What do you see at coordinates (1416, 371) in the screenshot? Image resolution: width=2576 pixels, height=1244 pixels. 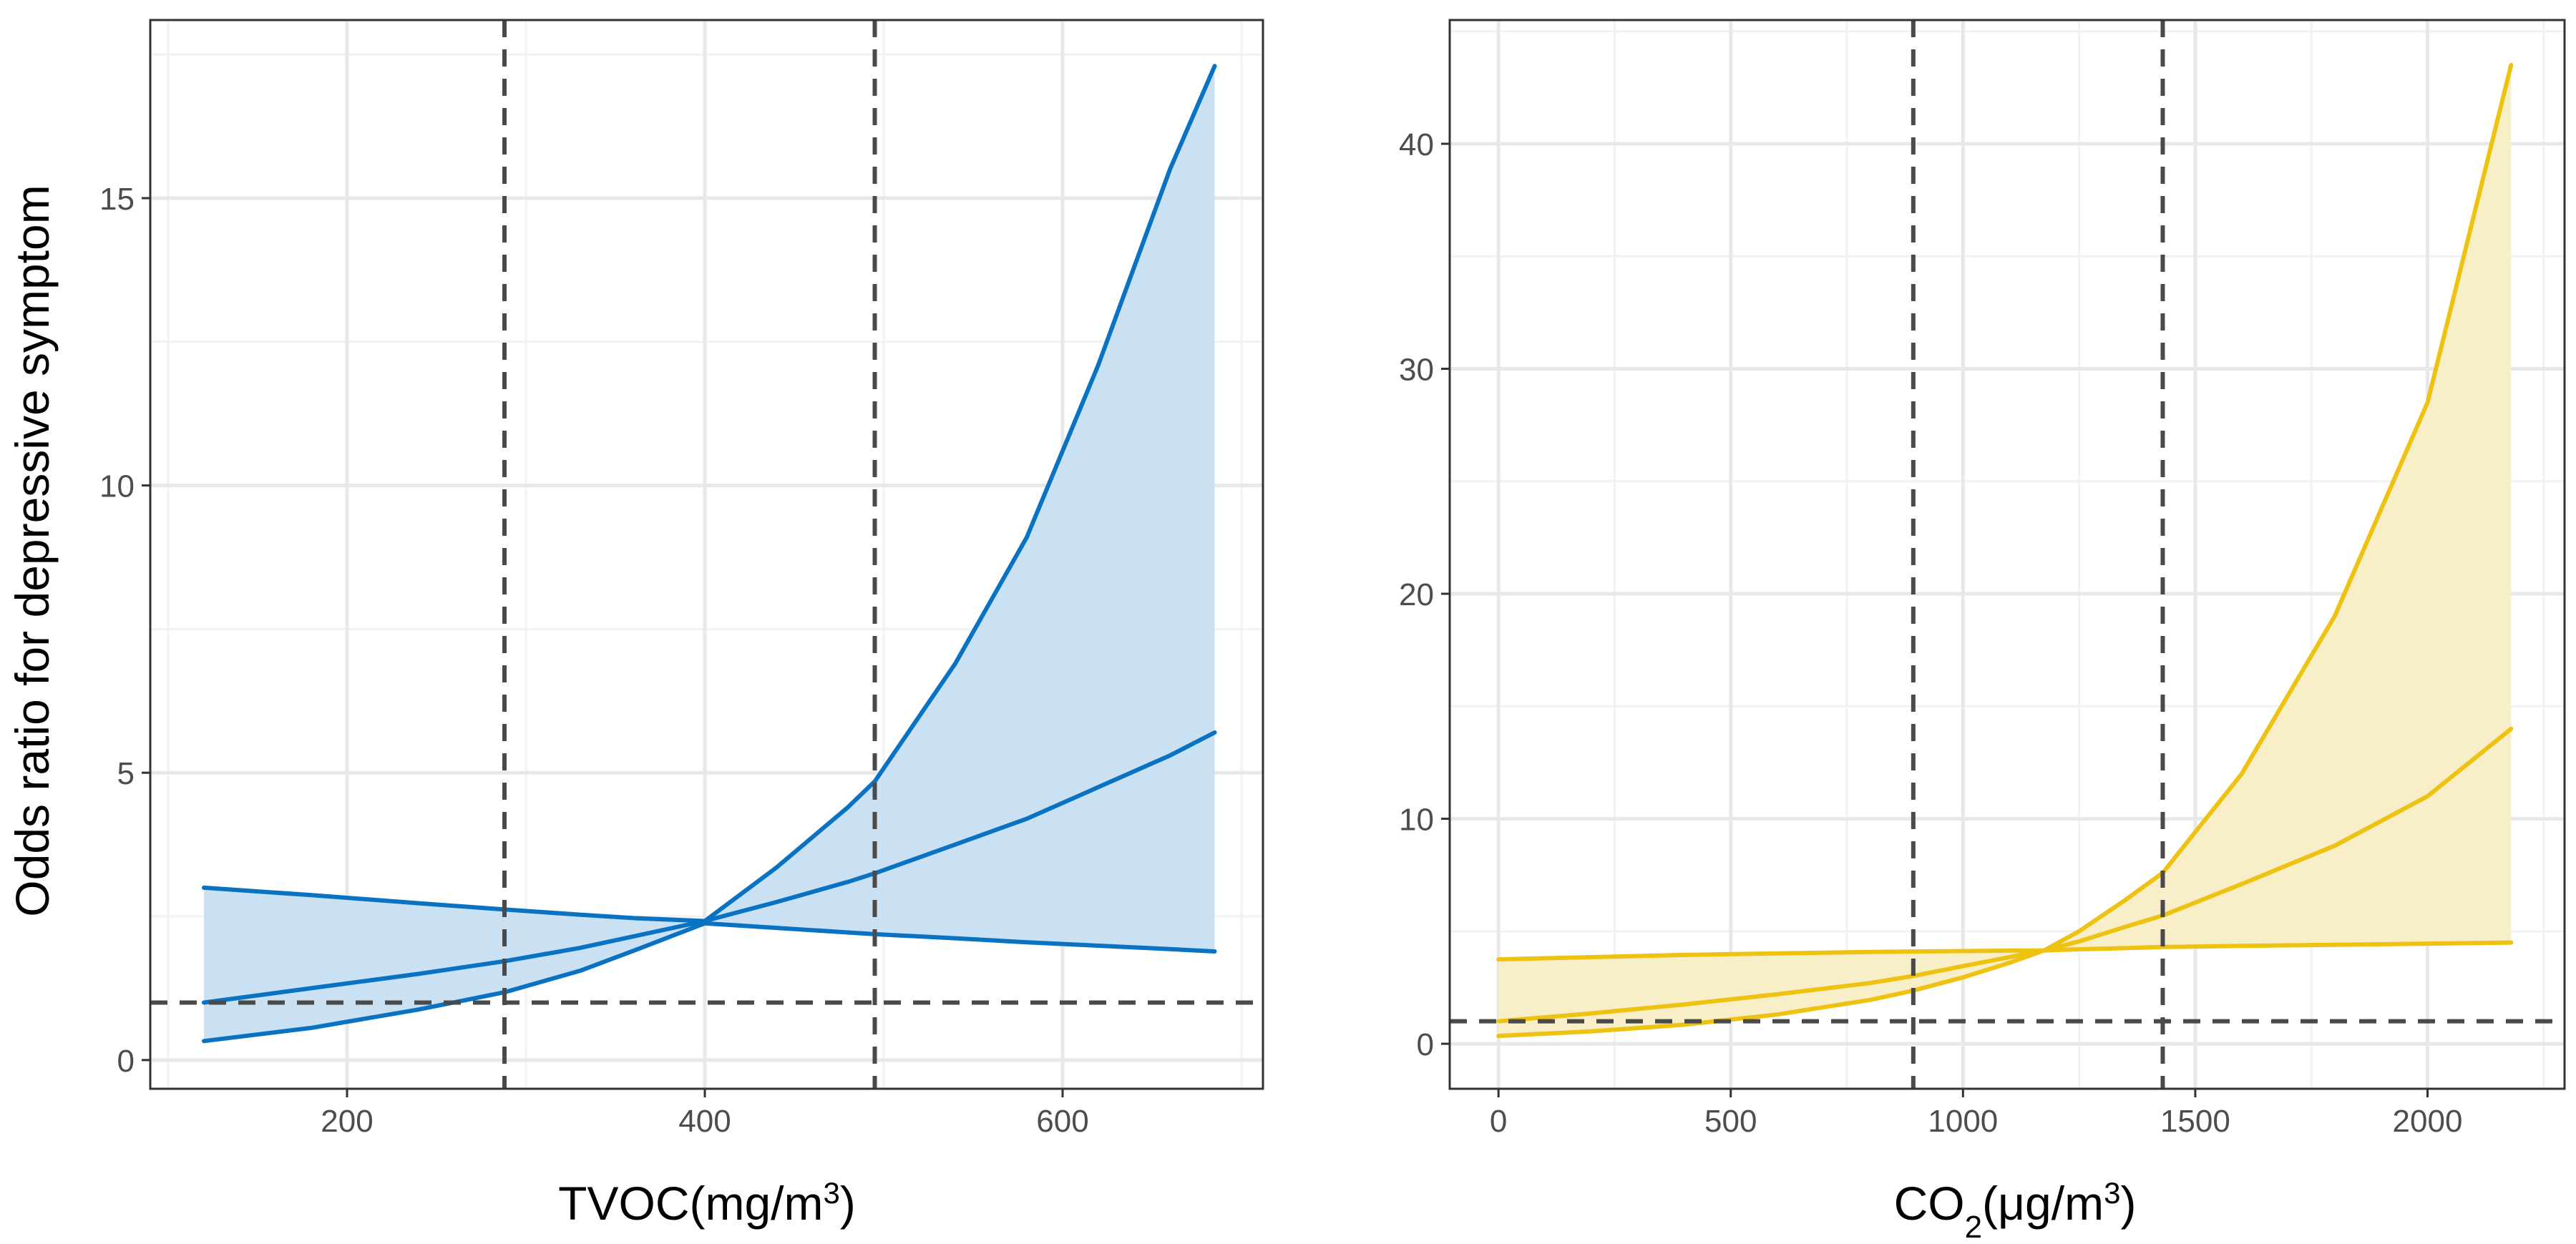 I see `co2-y-tick-label: 30` at bounding box center [1416, 371].